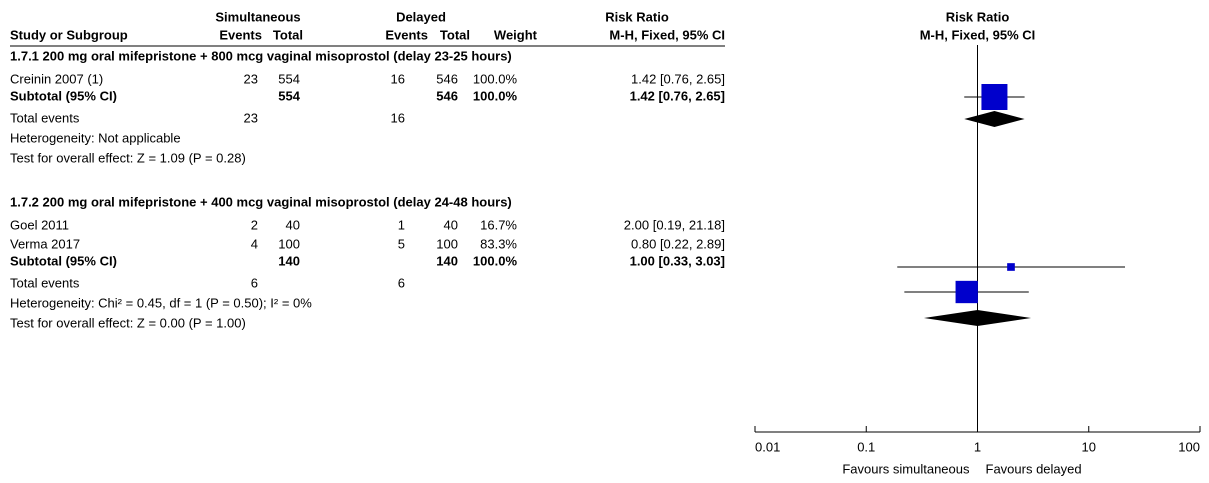 Image resolution: width=1209 pixels, height=483 pixels. I want to click on group-header: Simultaneous, so click(257, 16).